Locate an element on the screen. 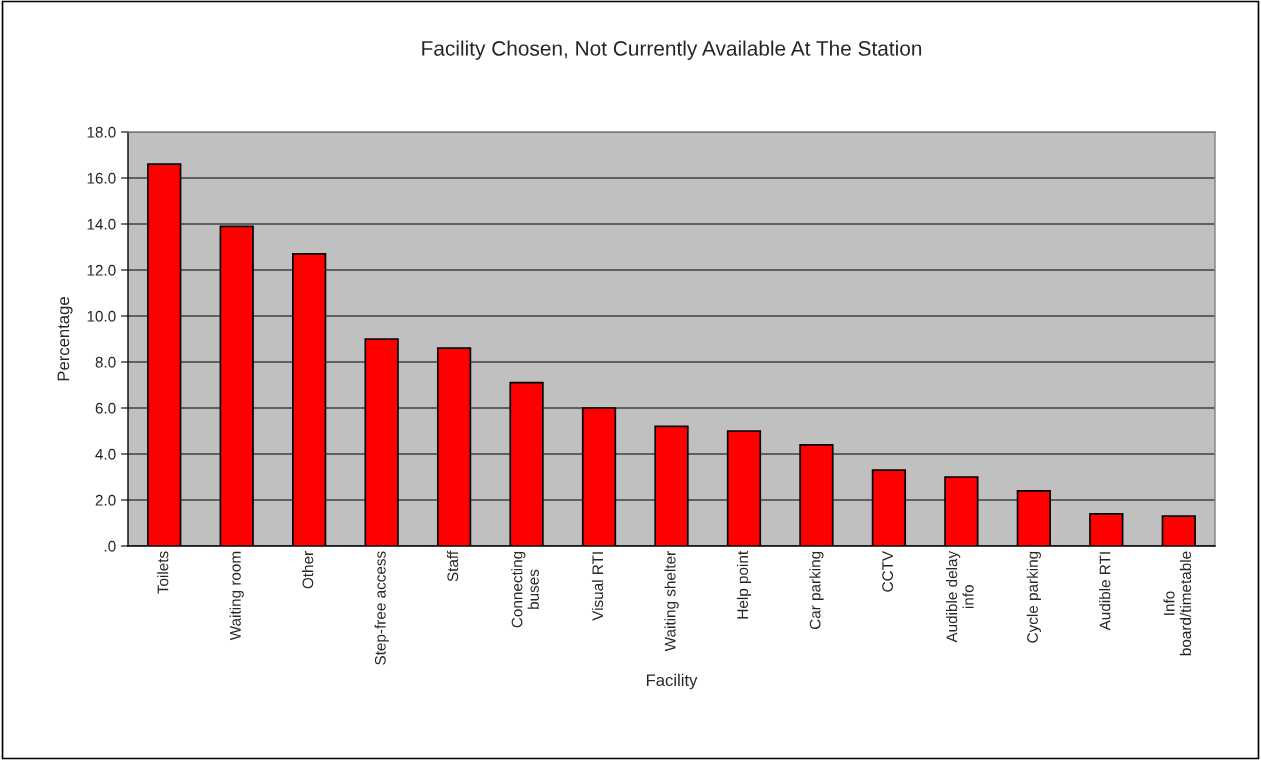  y-tick-label: 6.0 is located at coordinates (105, 408).